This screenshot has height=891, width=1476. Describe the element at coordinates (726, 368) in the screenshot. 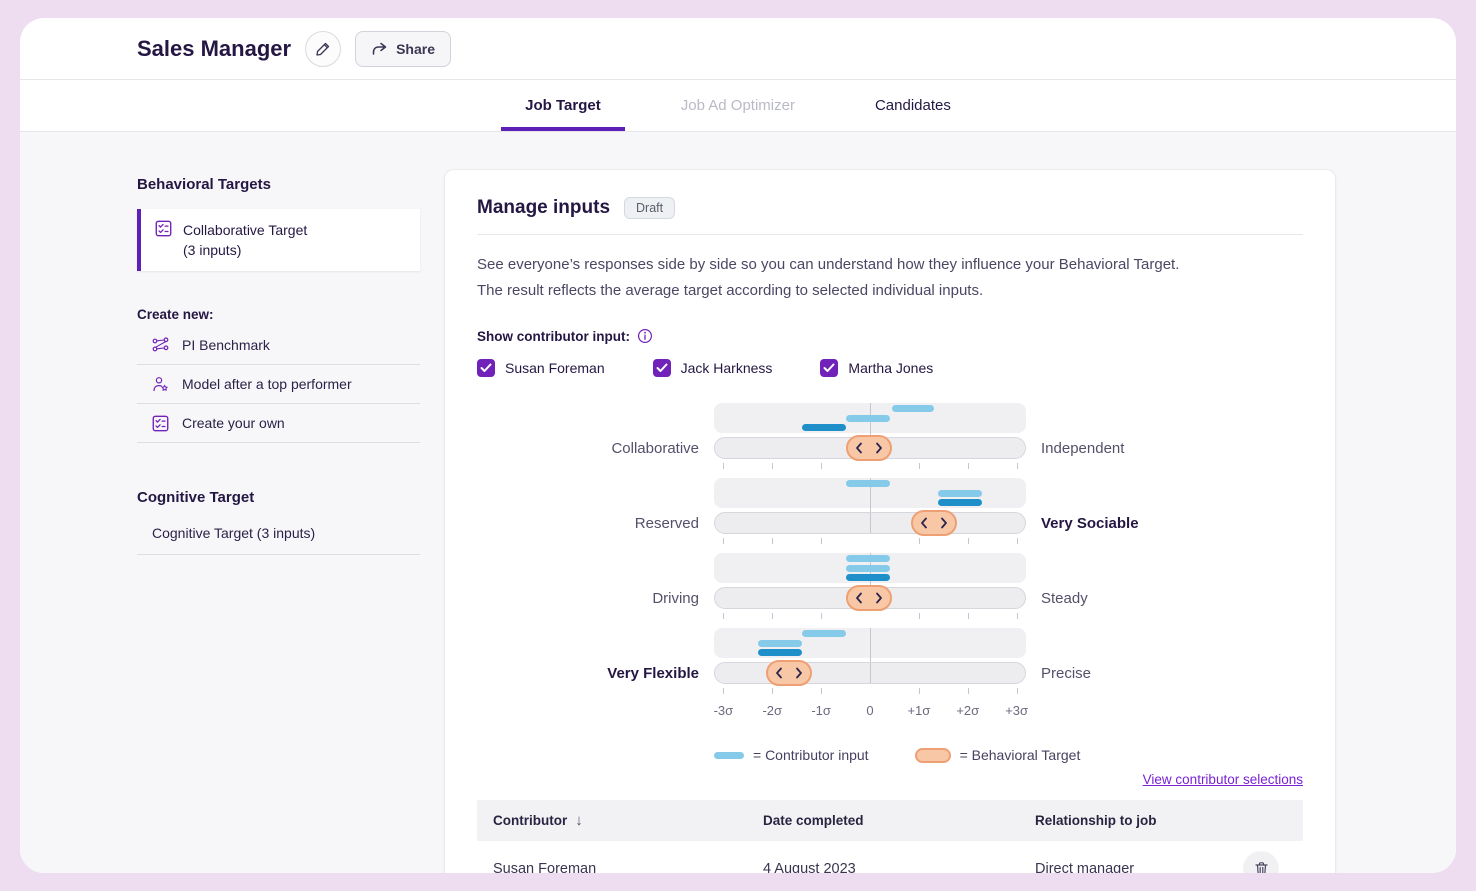

I see `contributor-checkbox-label: Jack Harkness` at that location.